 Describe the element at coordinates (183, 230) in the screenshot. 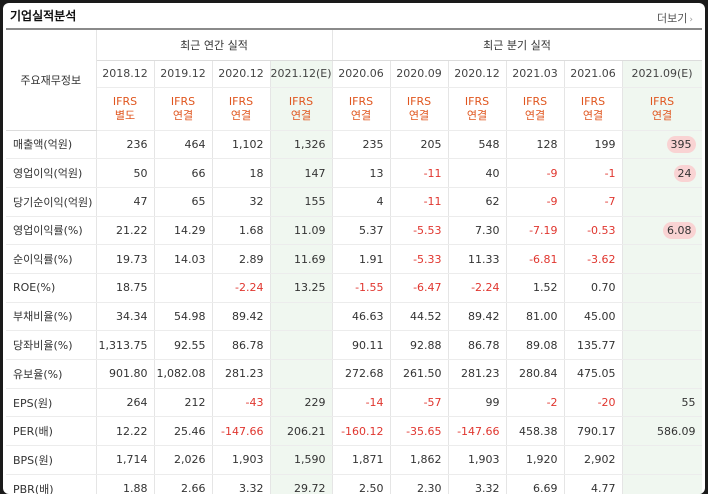

I see `data-cell: 14.29` at that location.